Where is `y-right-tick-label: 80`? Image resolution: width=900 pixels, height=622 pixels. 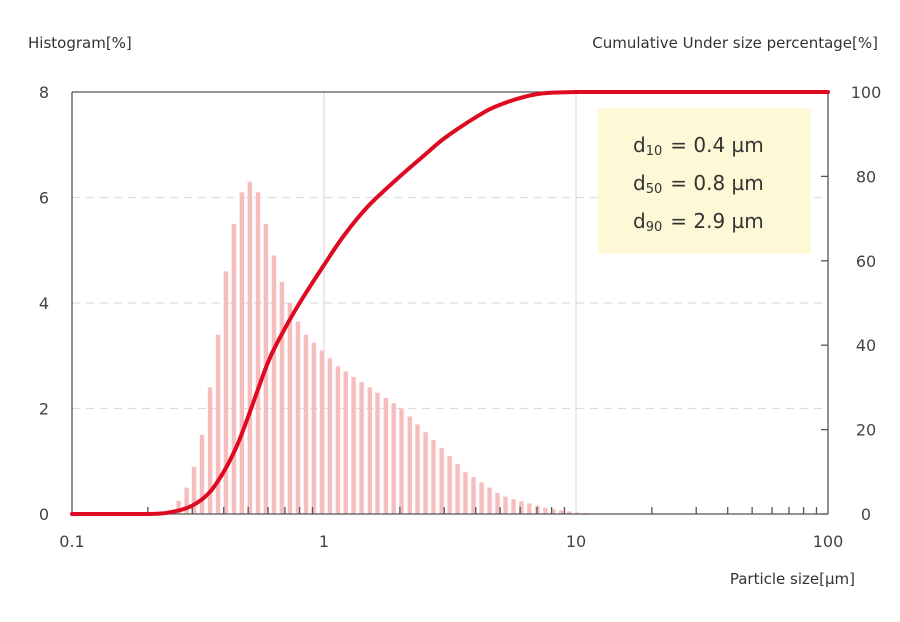
y-right-tick-label: 80 is located at coordinates (866, 176).